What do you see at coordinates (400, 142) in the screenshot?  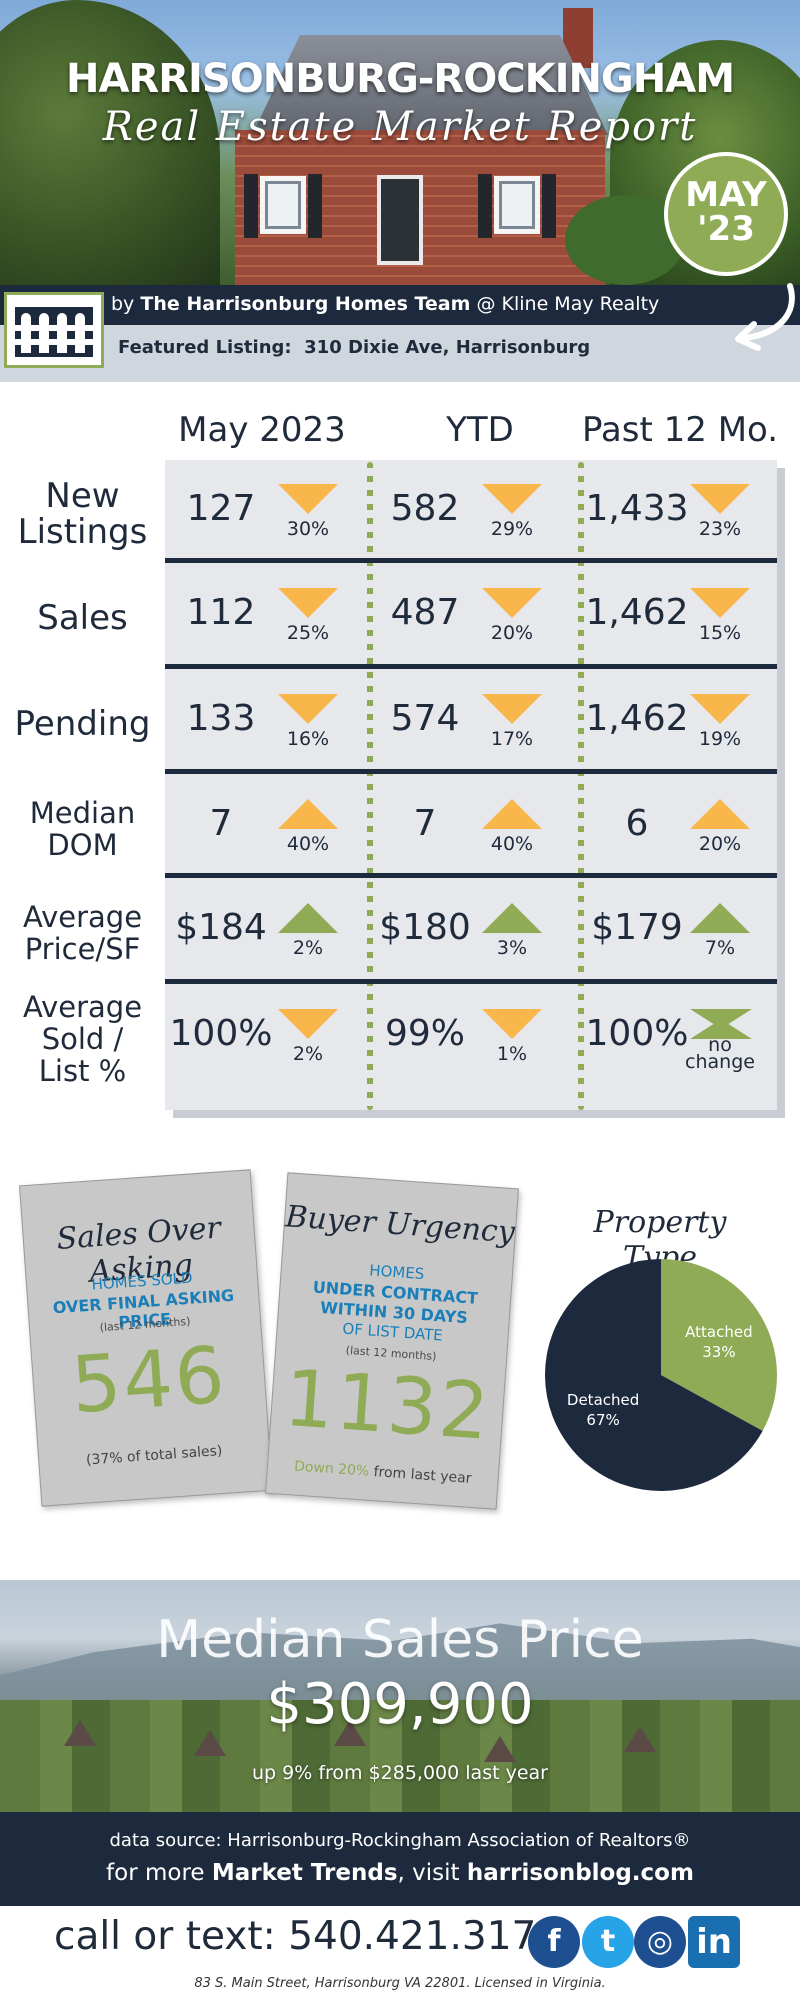 I see `hero-banner` at bounding box center [400, 142].